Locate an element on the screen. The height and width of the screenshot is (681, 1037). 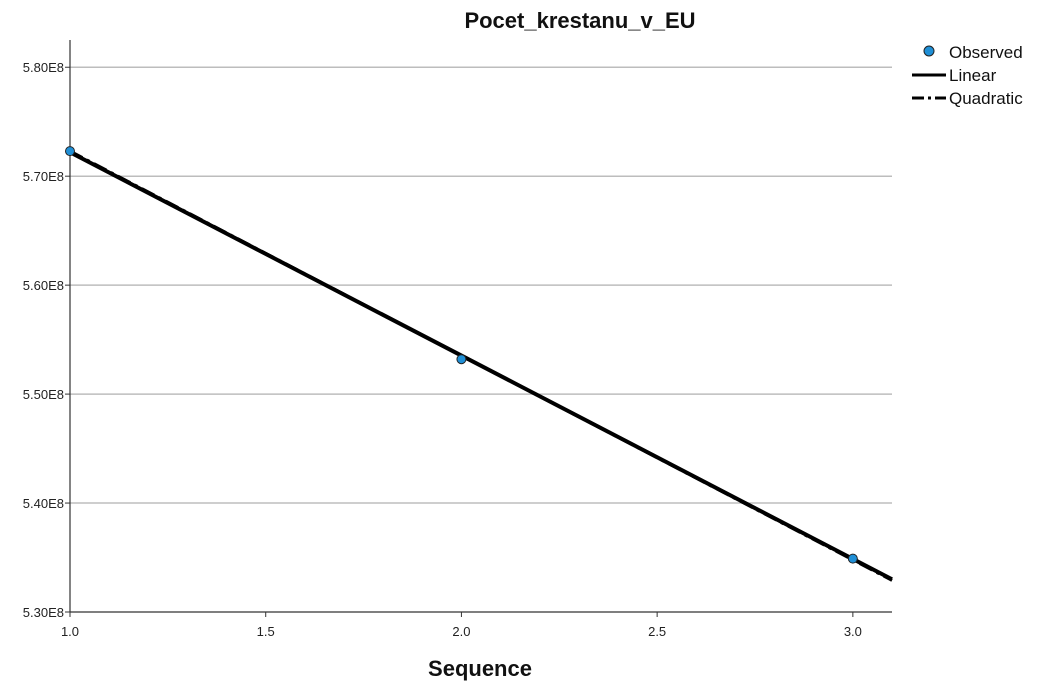
legend: Observed Linear Quadratic is located at coordinates (967, 75).